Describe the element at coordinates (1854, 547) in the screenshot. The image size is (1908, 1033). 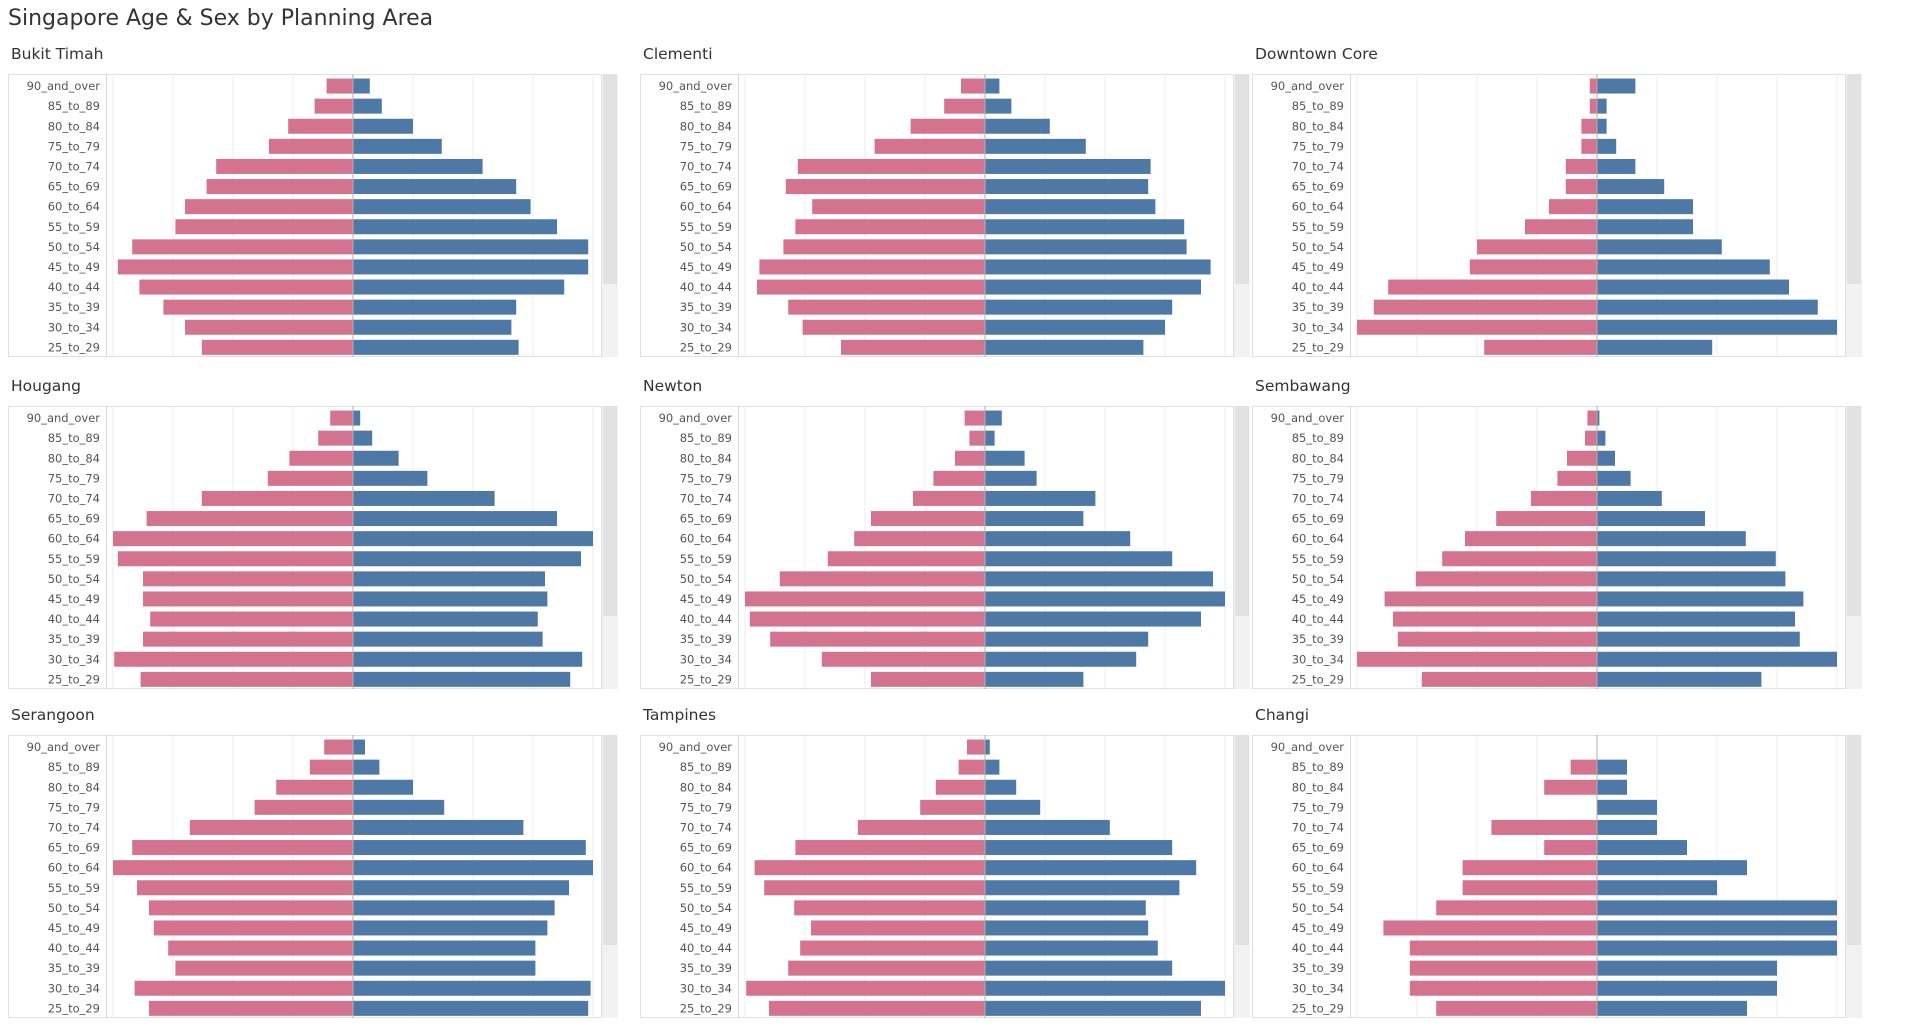
I see `chart-scrollbar` at that location.